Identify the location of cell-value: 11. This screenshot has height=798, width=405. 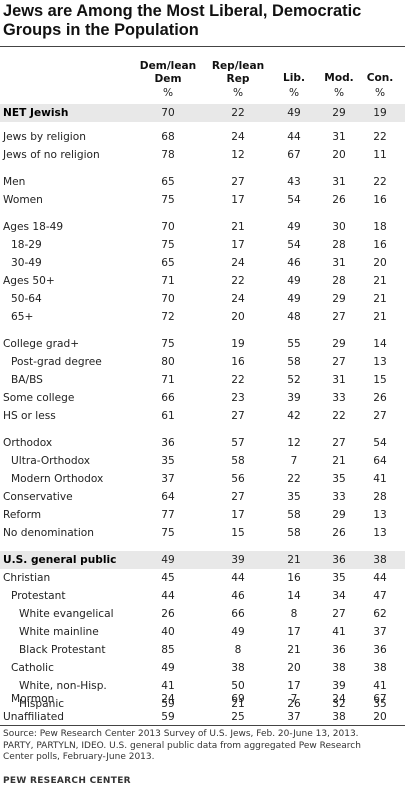
(380, 155).